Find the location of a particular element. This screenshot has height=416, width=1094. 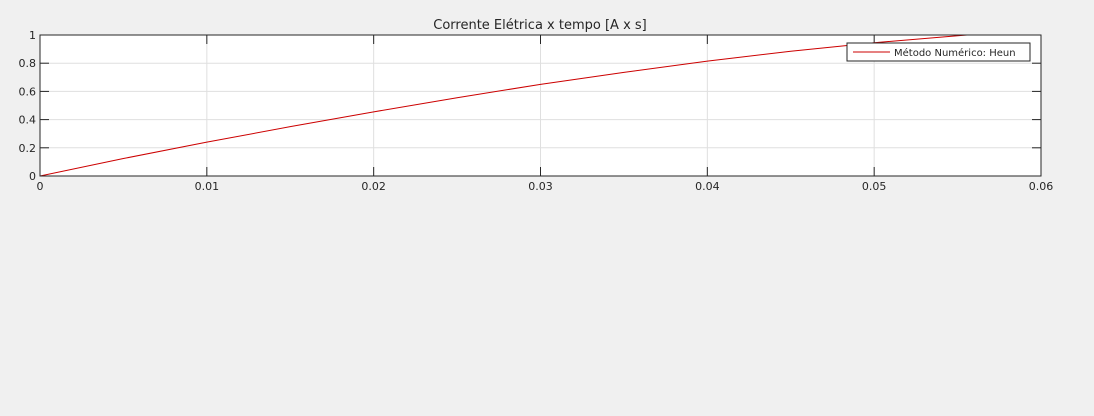

x-tick-label: 0.04 is located at coordinates (707, 186).